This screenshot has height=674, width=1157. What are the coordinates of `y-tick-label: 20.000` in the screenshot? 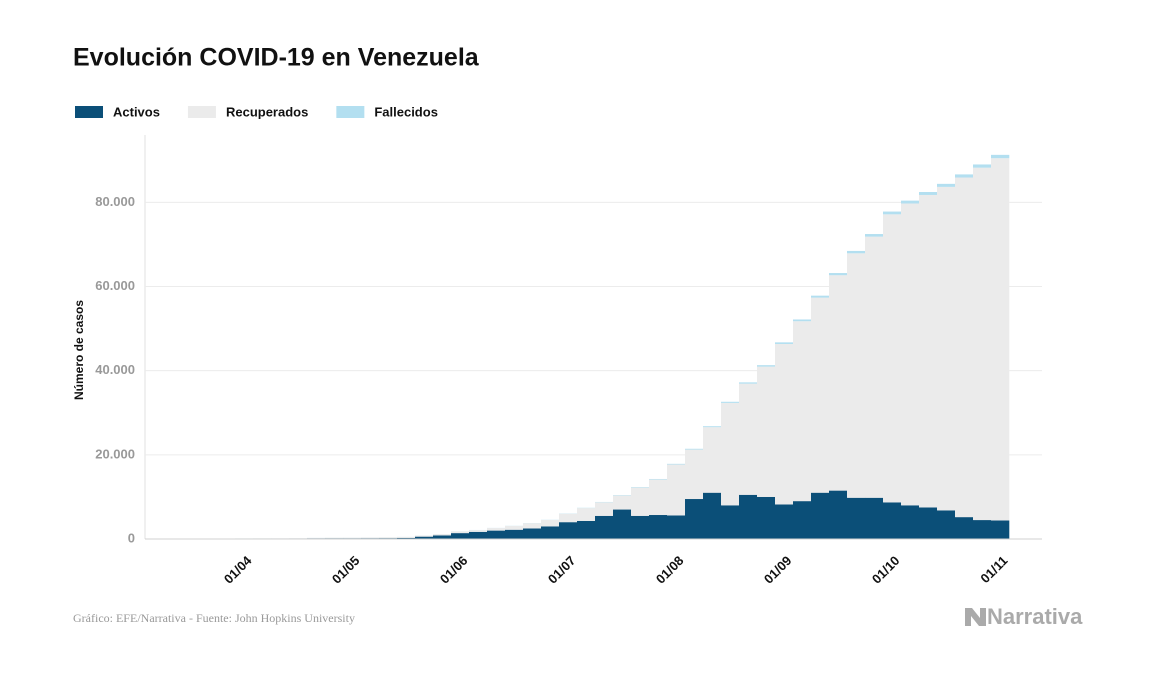 It's located at (115, 453).